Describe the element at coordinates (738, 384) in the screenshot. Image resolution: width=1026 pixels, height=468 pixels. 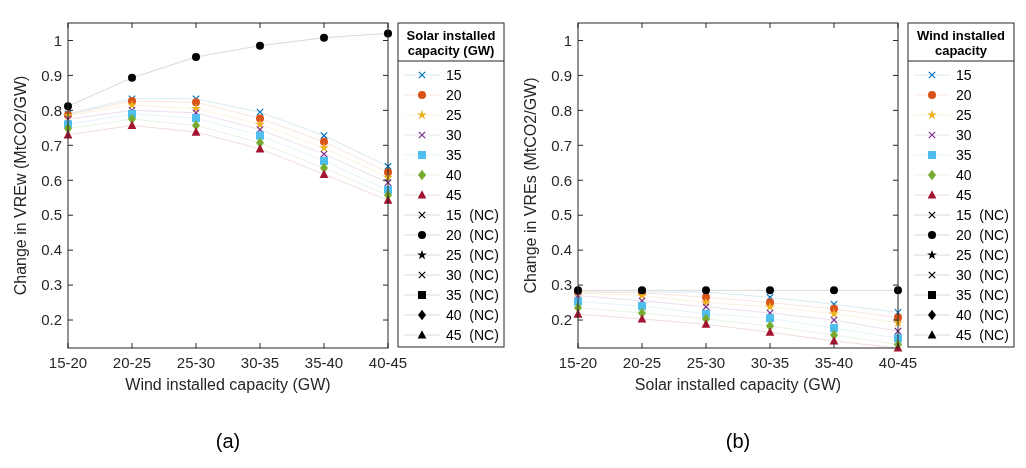
I see `x-axis-title: Solar installed capacity (GW)` at that location.